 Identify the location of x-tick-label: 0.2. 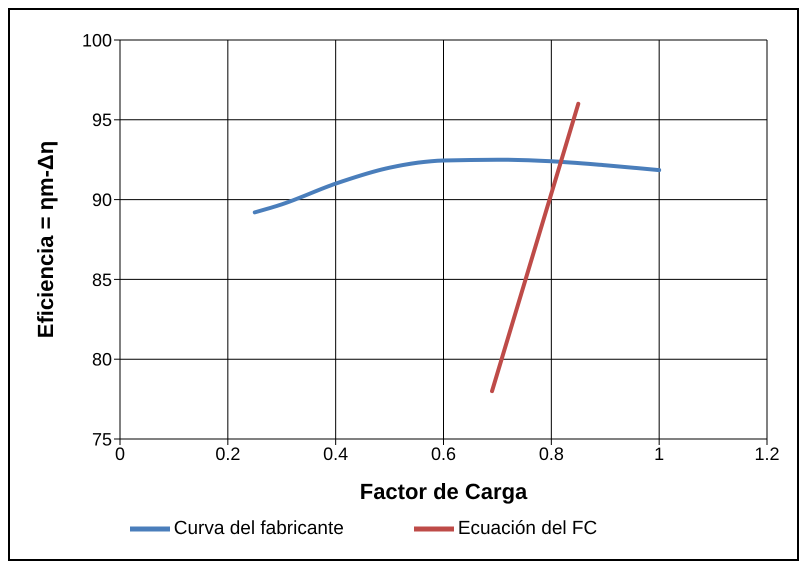
(227, 454).